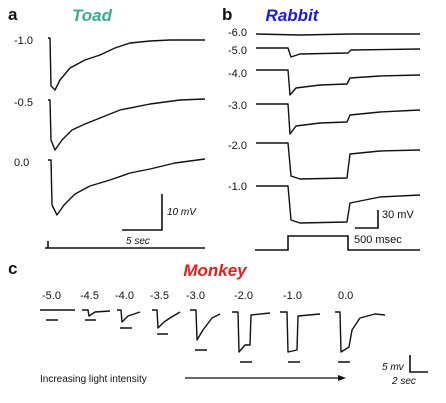  Describe the element at coordinates (393, 367) in the screenshot. I see `scale-label: 5 mv` at that location.